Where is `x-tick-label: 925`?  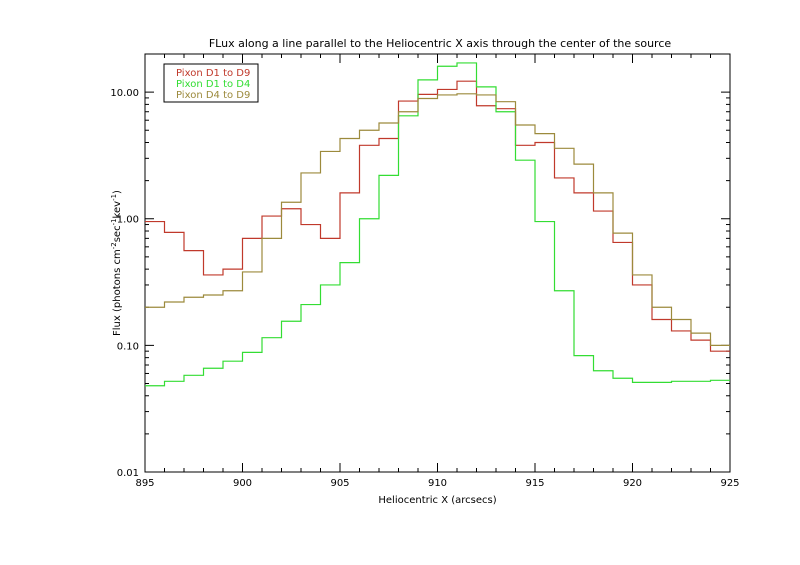
x-tick-label: 925 is located at coordinates (729, 483).